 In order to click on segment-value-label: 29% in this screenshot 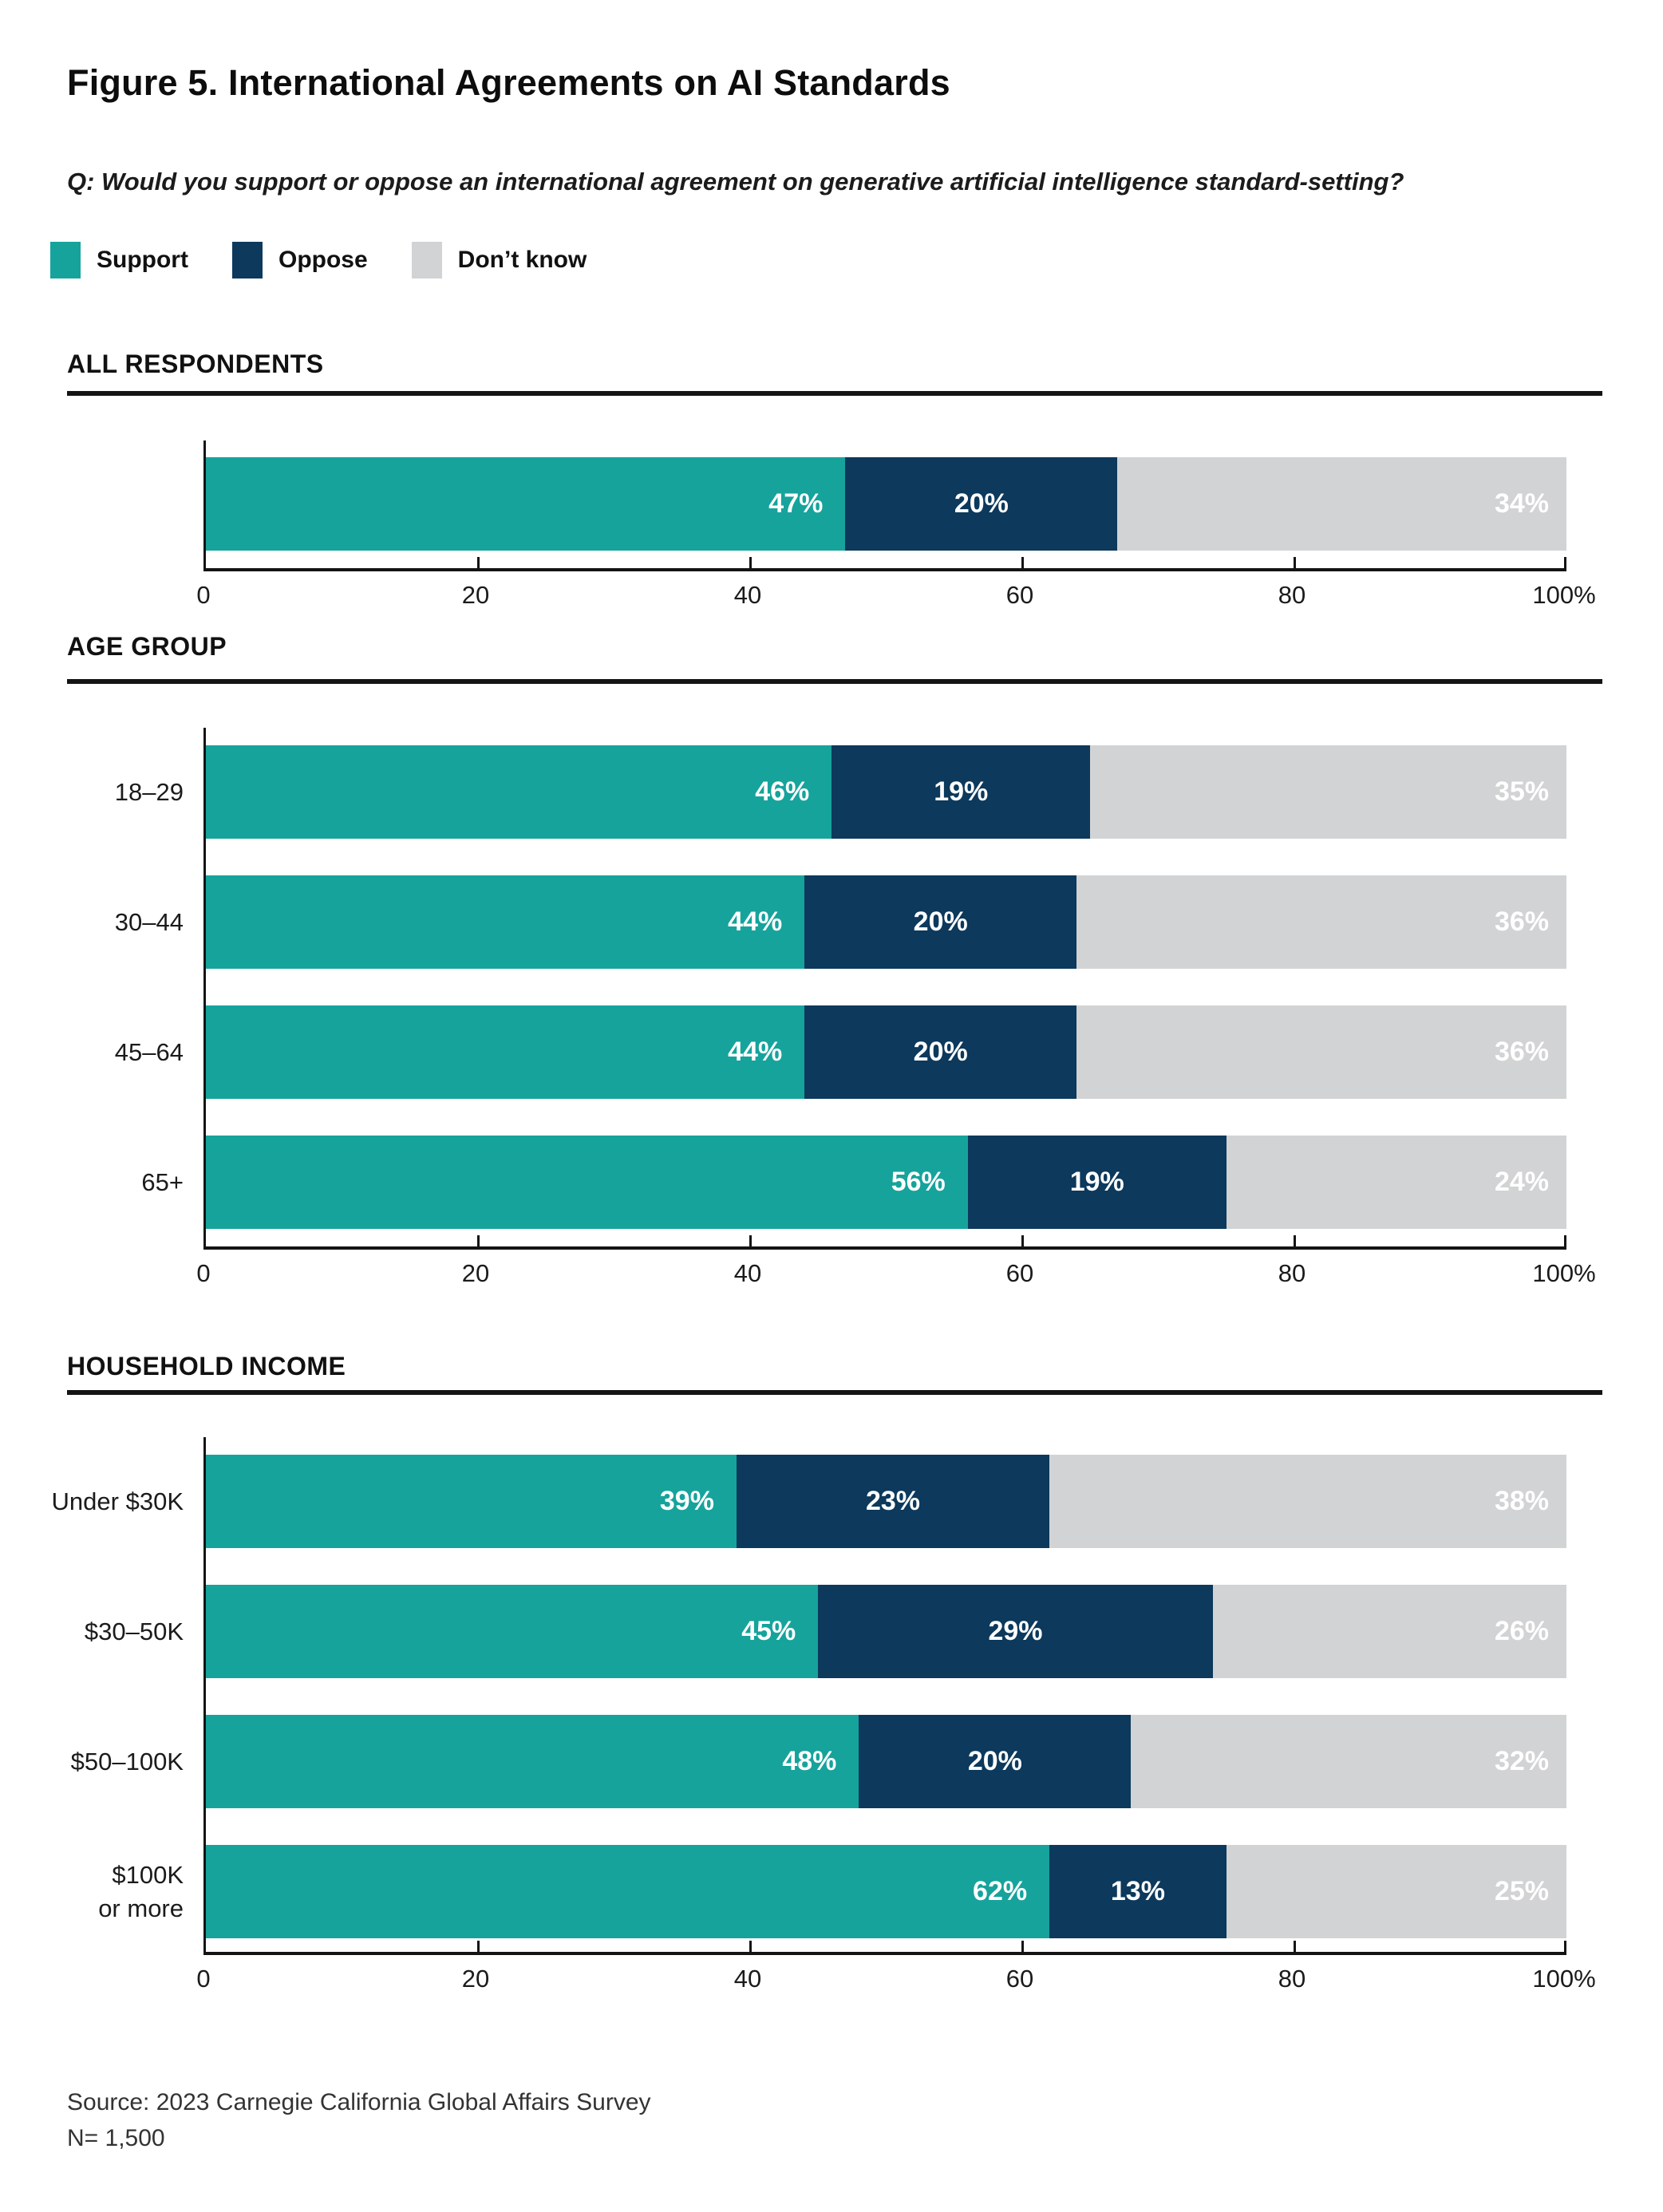, I will do `click(1016, 1631)`.